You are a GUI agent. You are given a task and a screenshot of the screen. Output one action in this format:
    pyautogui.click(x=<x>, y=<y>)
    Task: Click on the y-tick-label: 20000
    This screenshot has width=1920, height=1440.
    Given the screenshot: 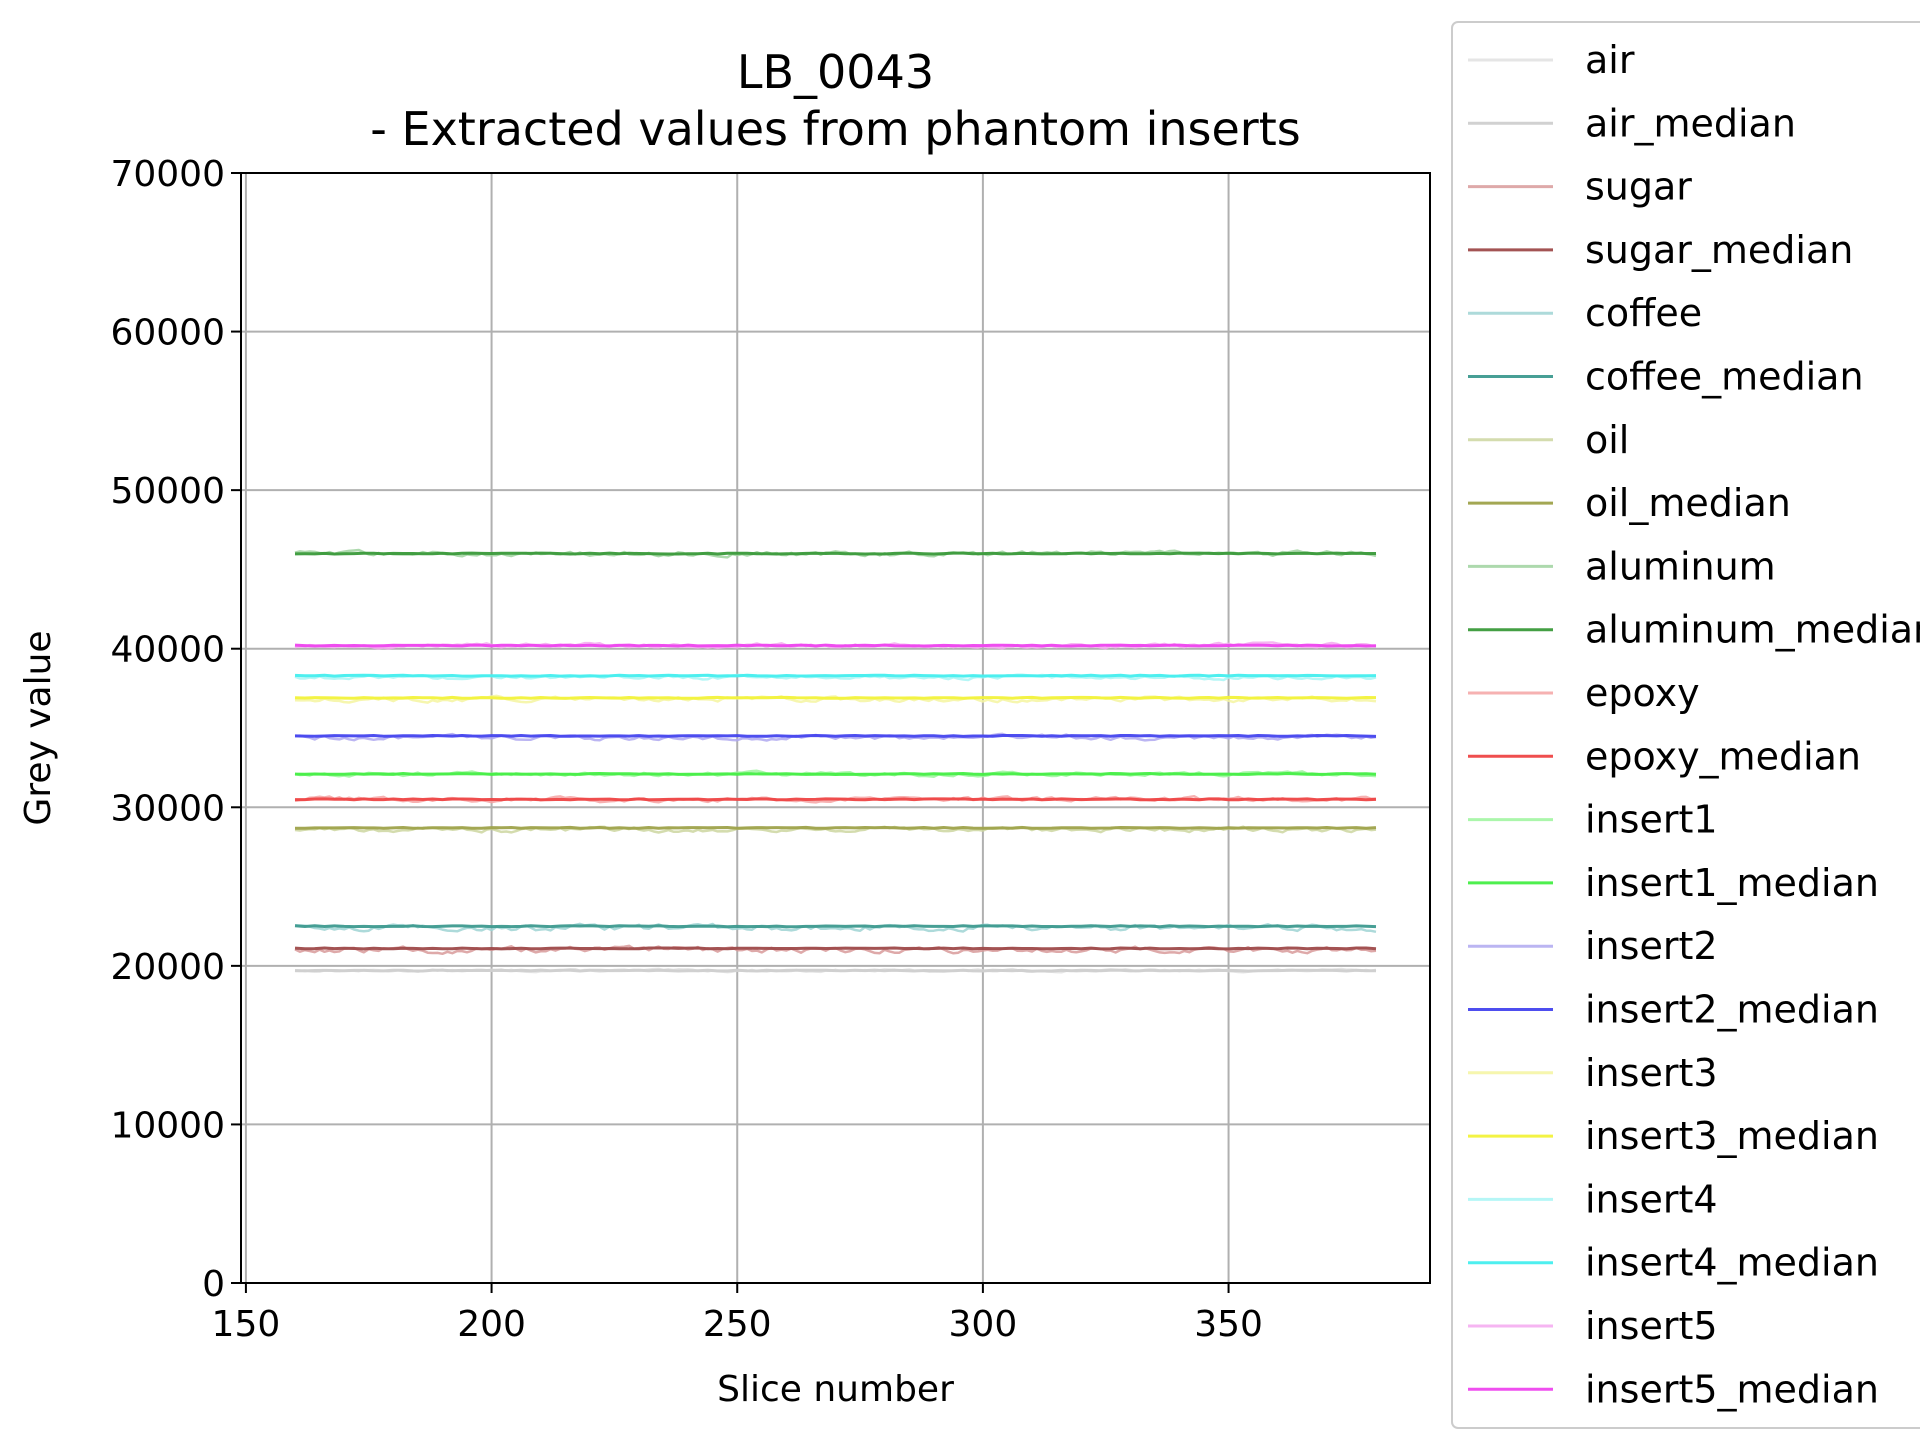 What is the action you would take?
    pyautogui.click(x=167, y=967)
    